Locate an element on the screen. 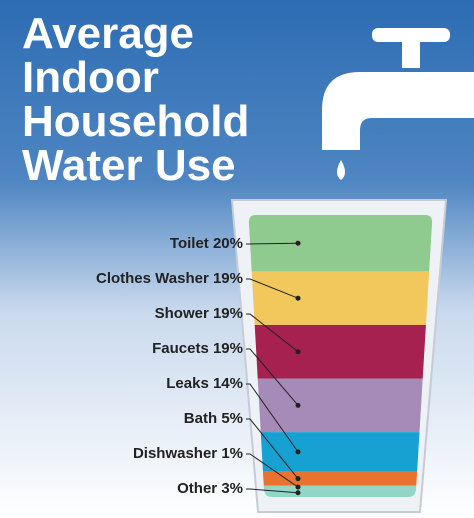 This screenshot has height=518, width=474. value-label: 14% is located at coordinates (228, 383).